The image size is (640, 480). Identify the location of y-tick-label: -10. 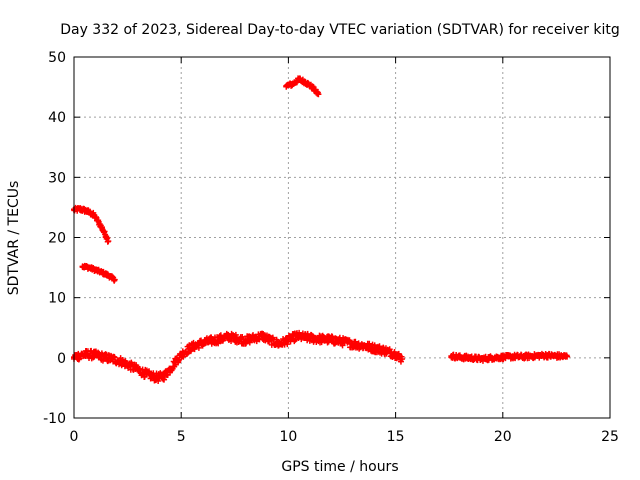
(54, 419).